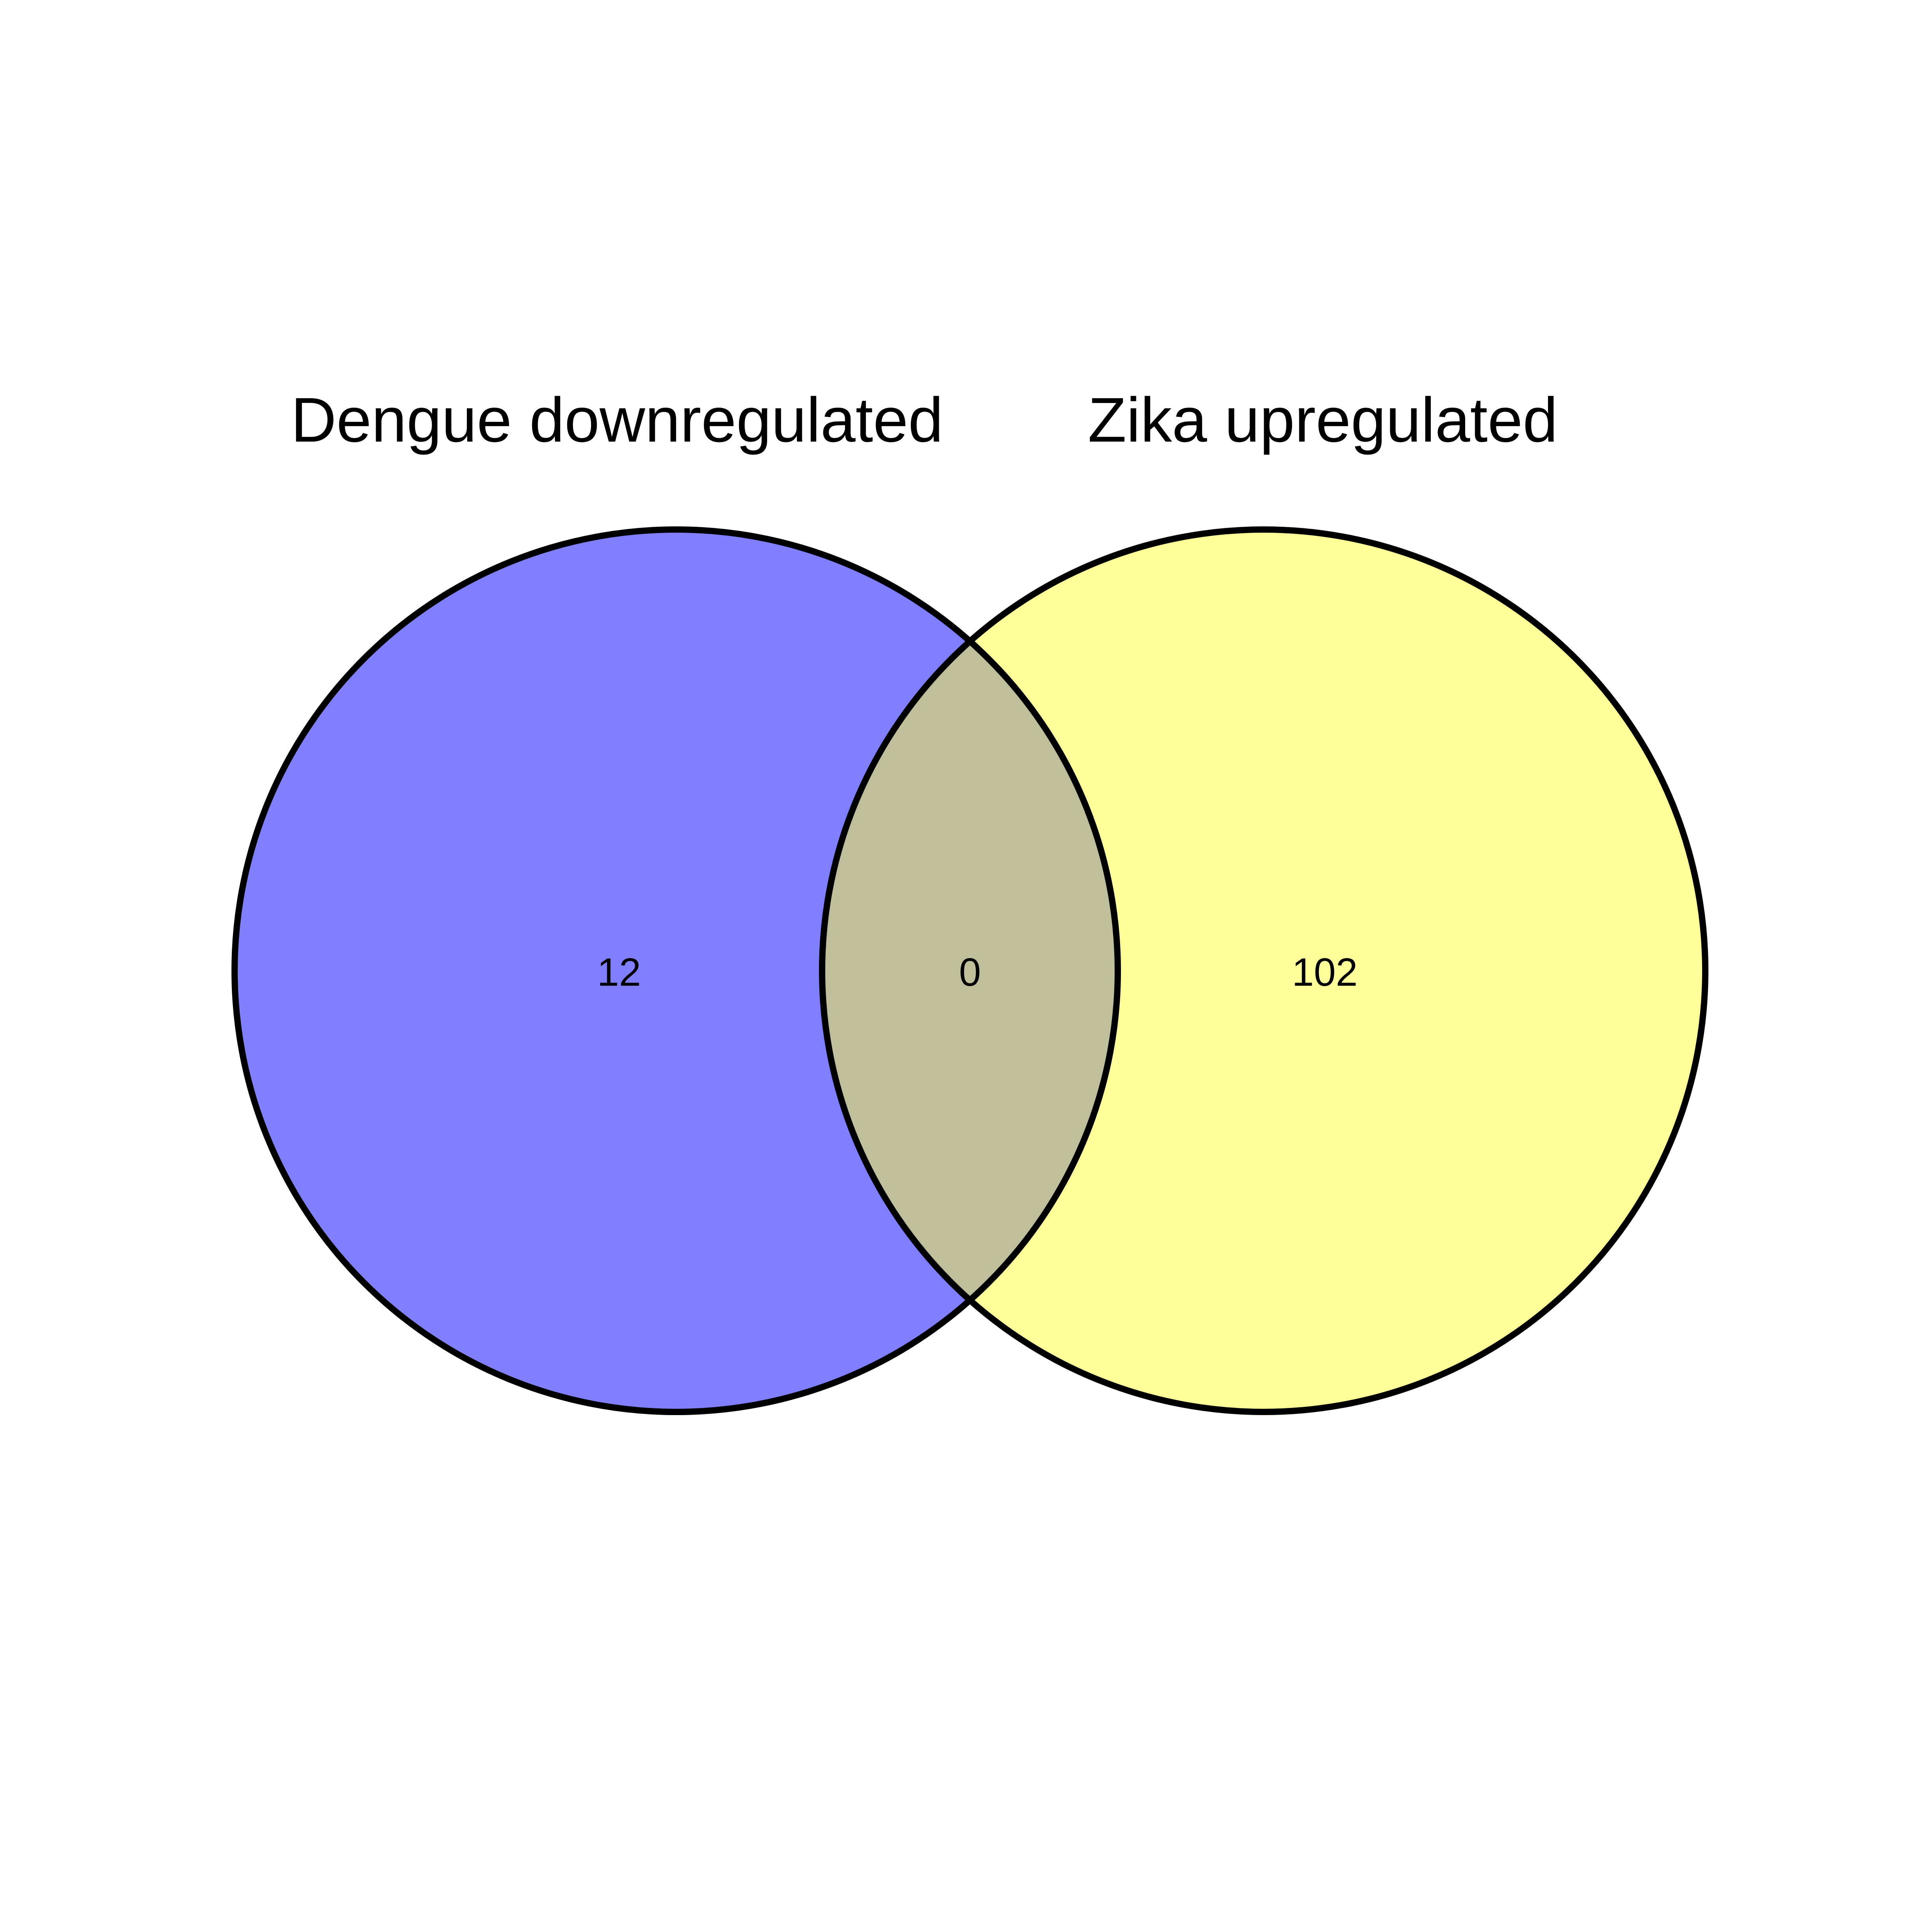 This screenshot has height=1932, width=1932. I want to click on intersection-count: 0, so click(970, 972).